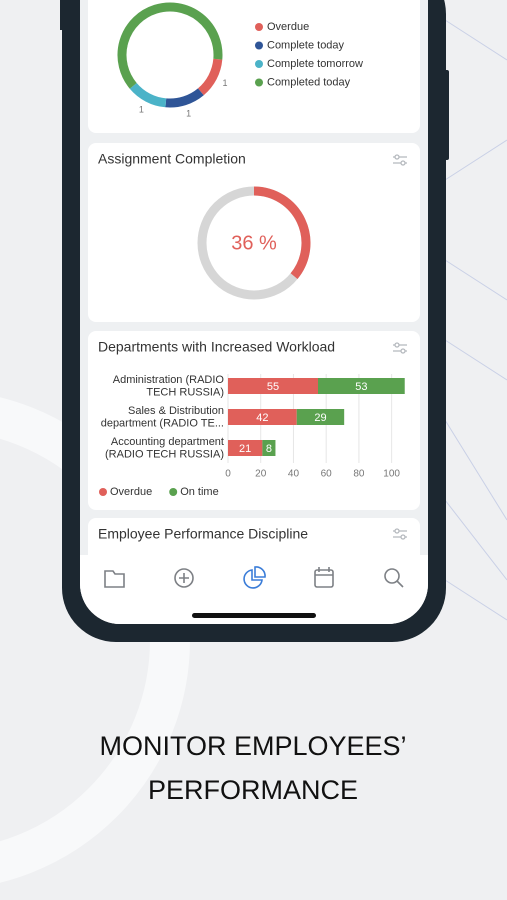 This screenshot has height=900, width=507. What do you see at coordinates (114, 579) in the screenshot?
I see `tab-folder` at bounding box center [114, 579].